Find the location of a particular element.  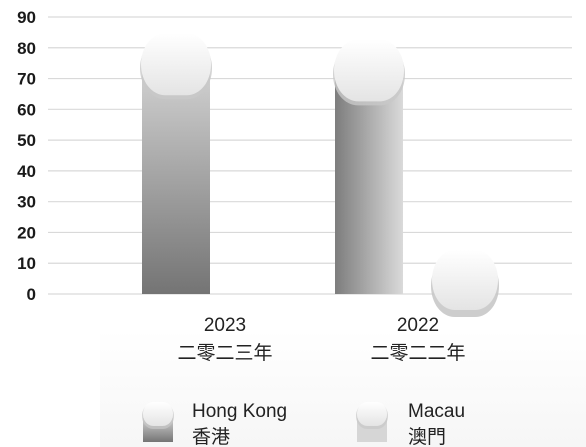

x-tick-label-year: 2023 is located at coordinates (225, 325).